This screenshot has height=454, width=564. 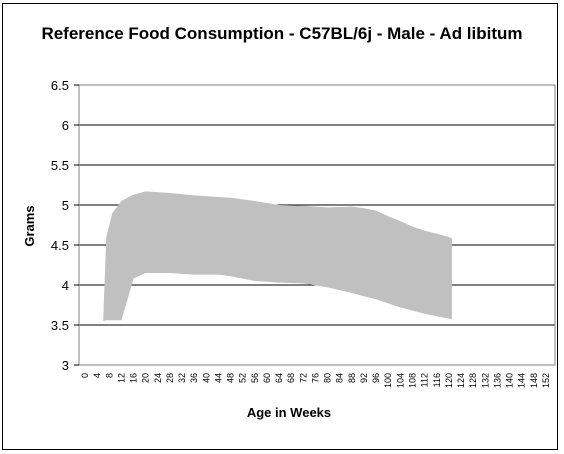 What do you see at coordinates (218, 378) in the screenshot?
I see `x-tick-label: 44` at bounding box center [218, 378].